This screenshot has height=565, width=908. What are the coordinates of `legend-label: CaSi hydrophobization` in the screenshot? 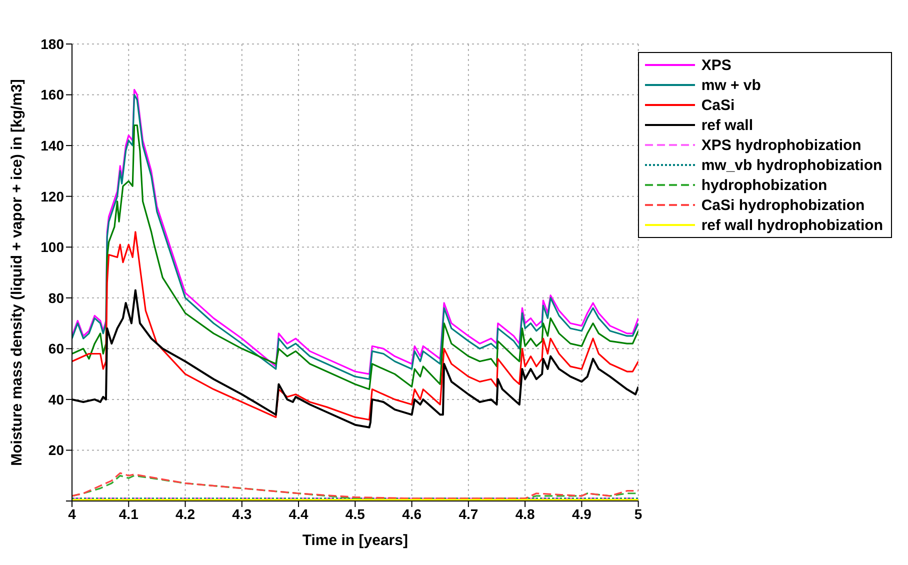 It's located at (783, 205).